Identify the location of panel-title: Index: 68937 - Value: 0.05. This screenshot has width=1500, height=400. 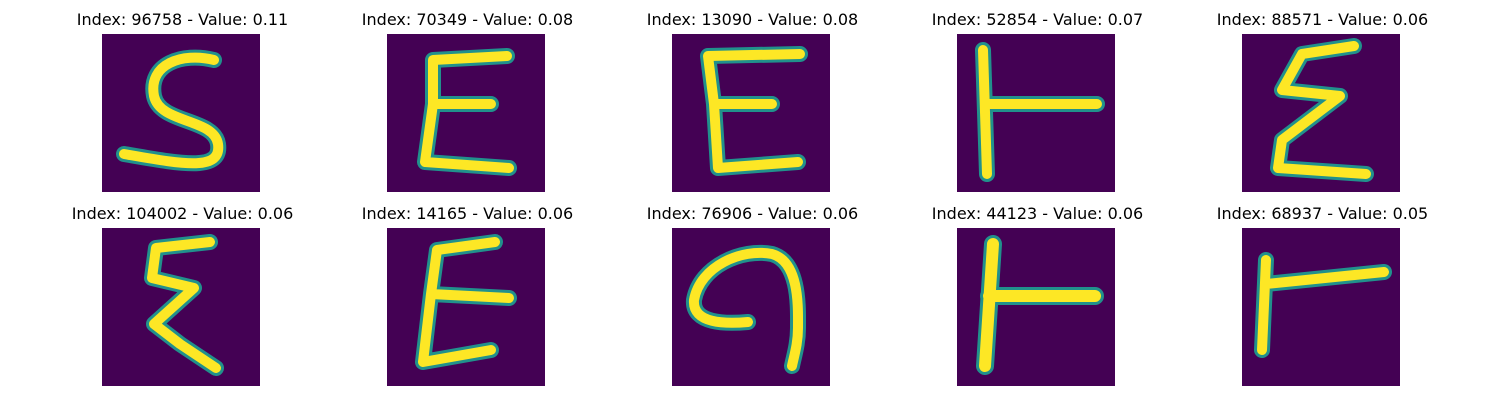
(1322, 213).